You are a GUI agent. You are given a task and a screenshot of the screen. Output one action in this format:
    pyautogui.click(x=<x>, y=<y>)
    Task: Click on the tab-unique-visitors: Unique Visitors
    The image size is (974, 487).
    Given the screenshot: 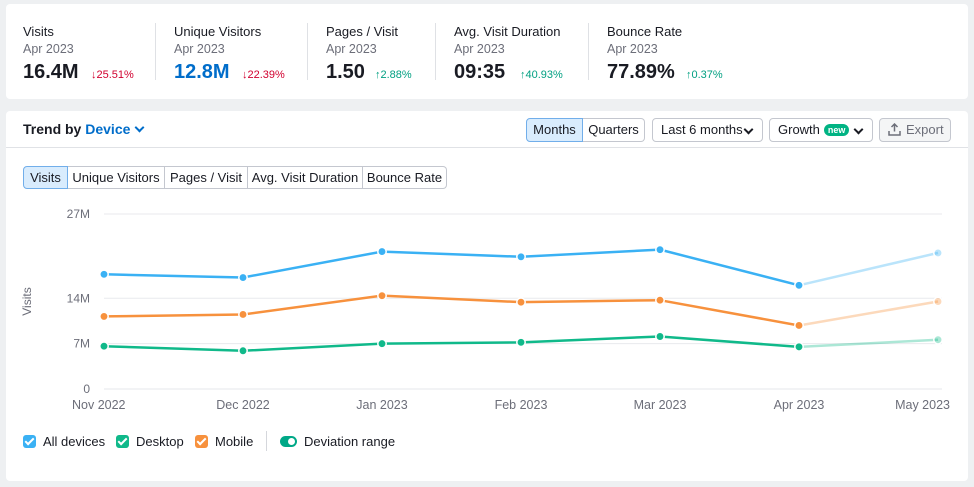 What is the action you would take?
    pyautogui.click(x=116, y=177)
    